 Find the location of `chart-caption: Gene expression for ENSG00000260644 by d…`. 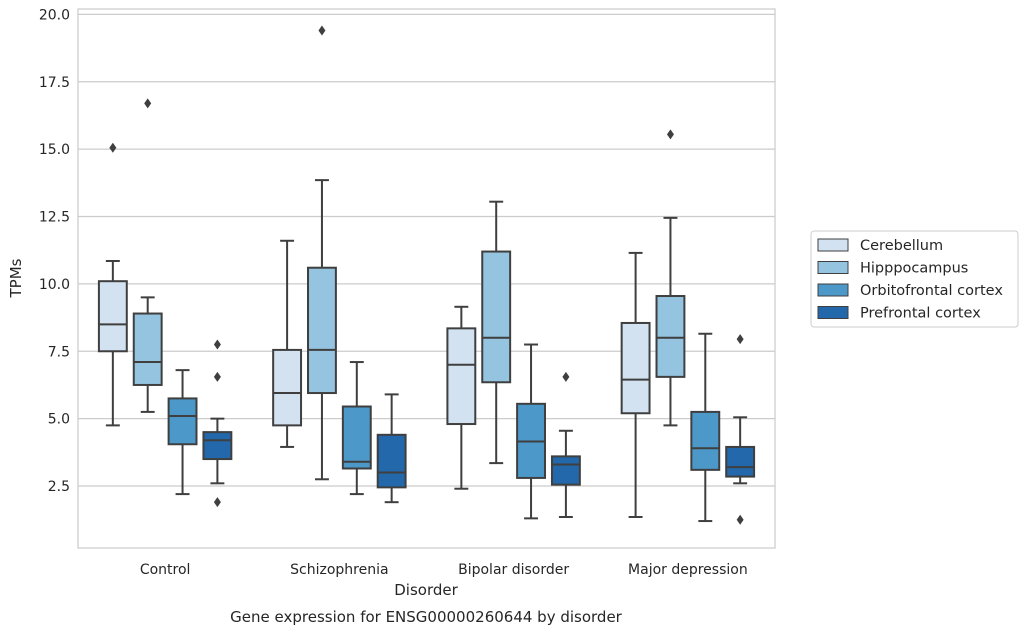

chart-caption: Gene expression for ENSG00000260644 by d… is located at coordinates (426, 617).